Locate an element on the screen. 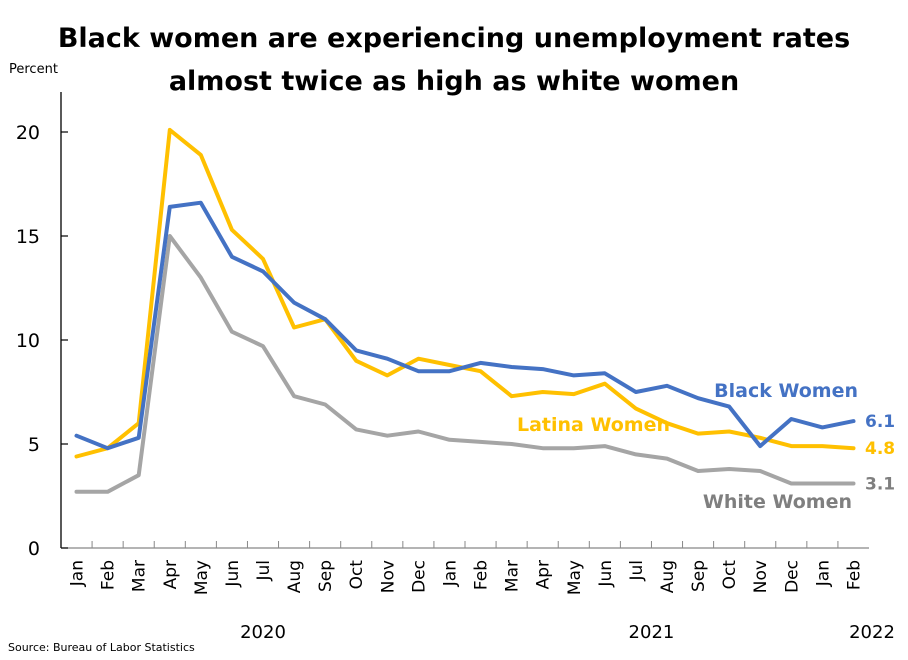  year-label: 2021 is located at coordinates (652, 632).